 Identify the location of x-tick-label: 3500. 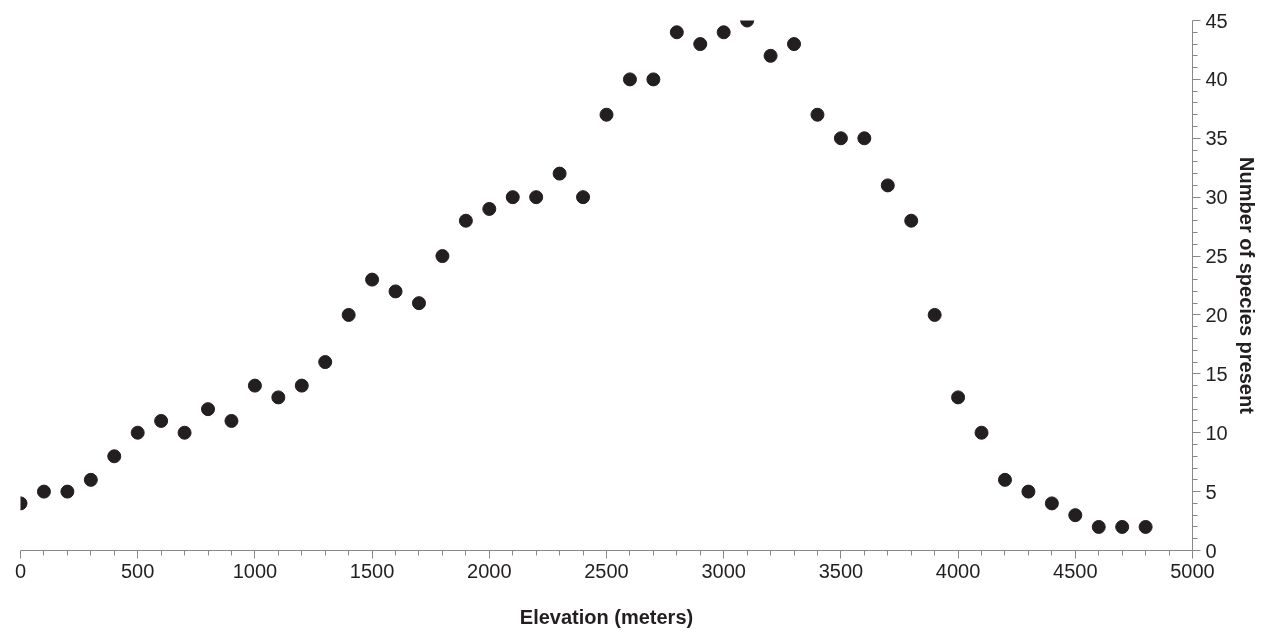
(841, 570).